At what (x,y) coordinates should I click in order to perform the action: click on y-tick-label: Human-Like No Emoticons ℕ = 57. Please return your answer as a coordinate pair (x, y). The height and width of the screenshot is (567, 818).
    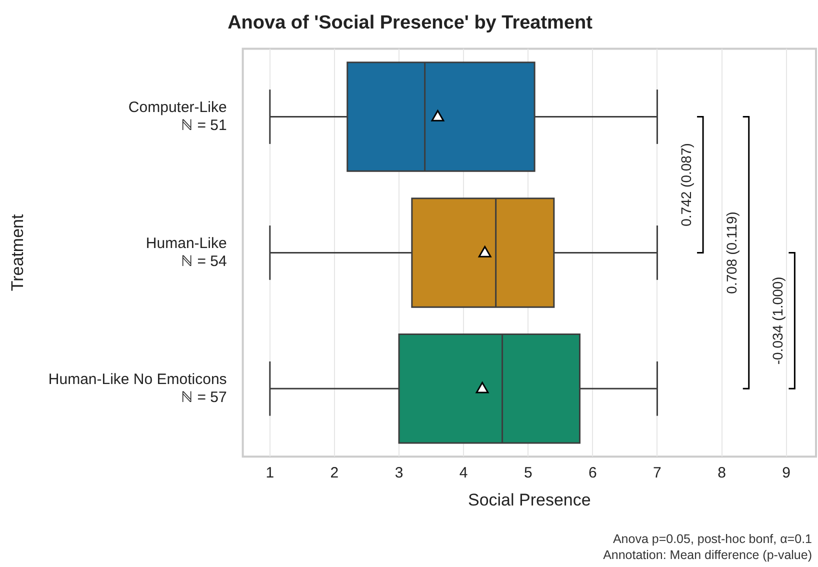
    Looking at the image, I should click on (137, 388).